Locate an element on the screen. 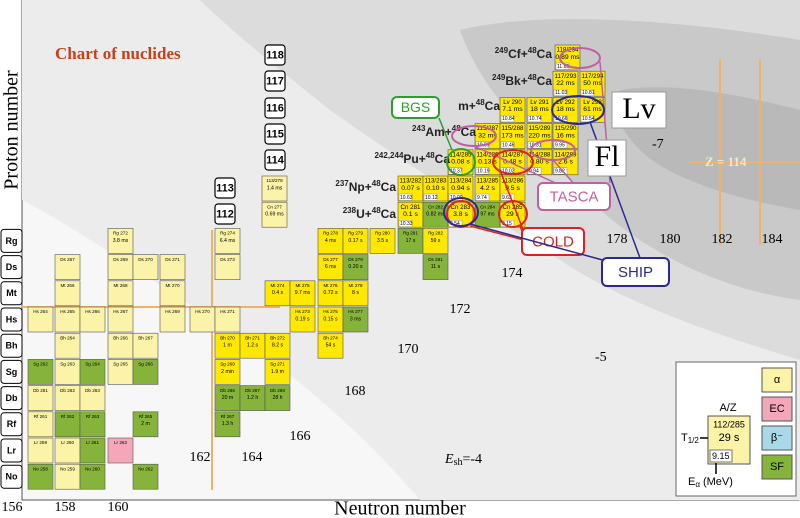 This screenshot has height=518, width=800. nuclide-label: Mt 275 is located at coordinates (302, 285).